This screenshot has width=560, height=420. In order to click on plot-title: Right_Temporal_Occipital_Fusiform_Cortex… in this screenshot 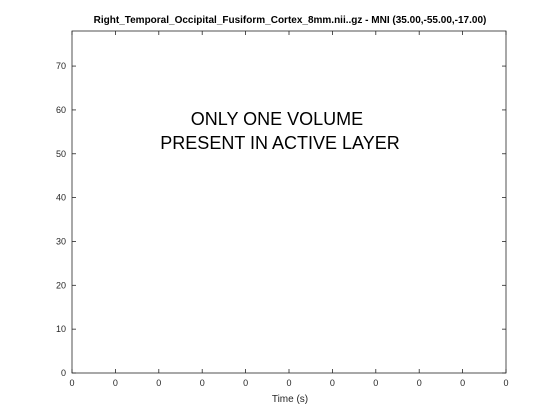, I will do `click(290, 20)`.